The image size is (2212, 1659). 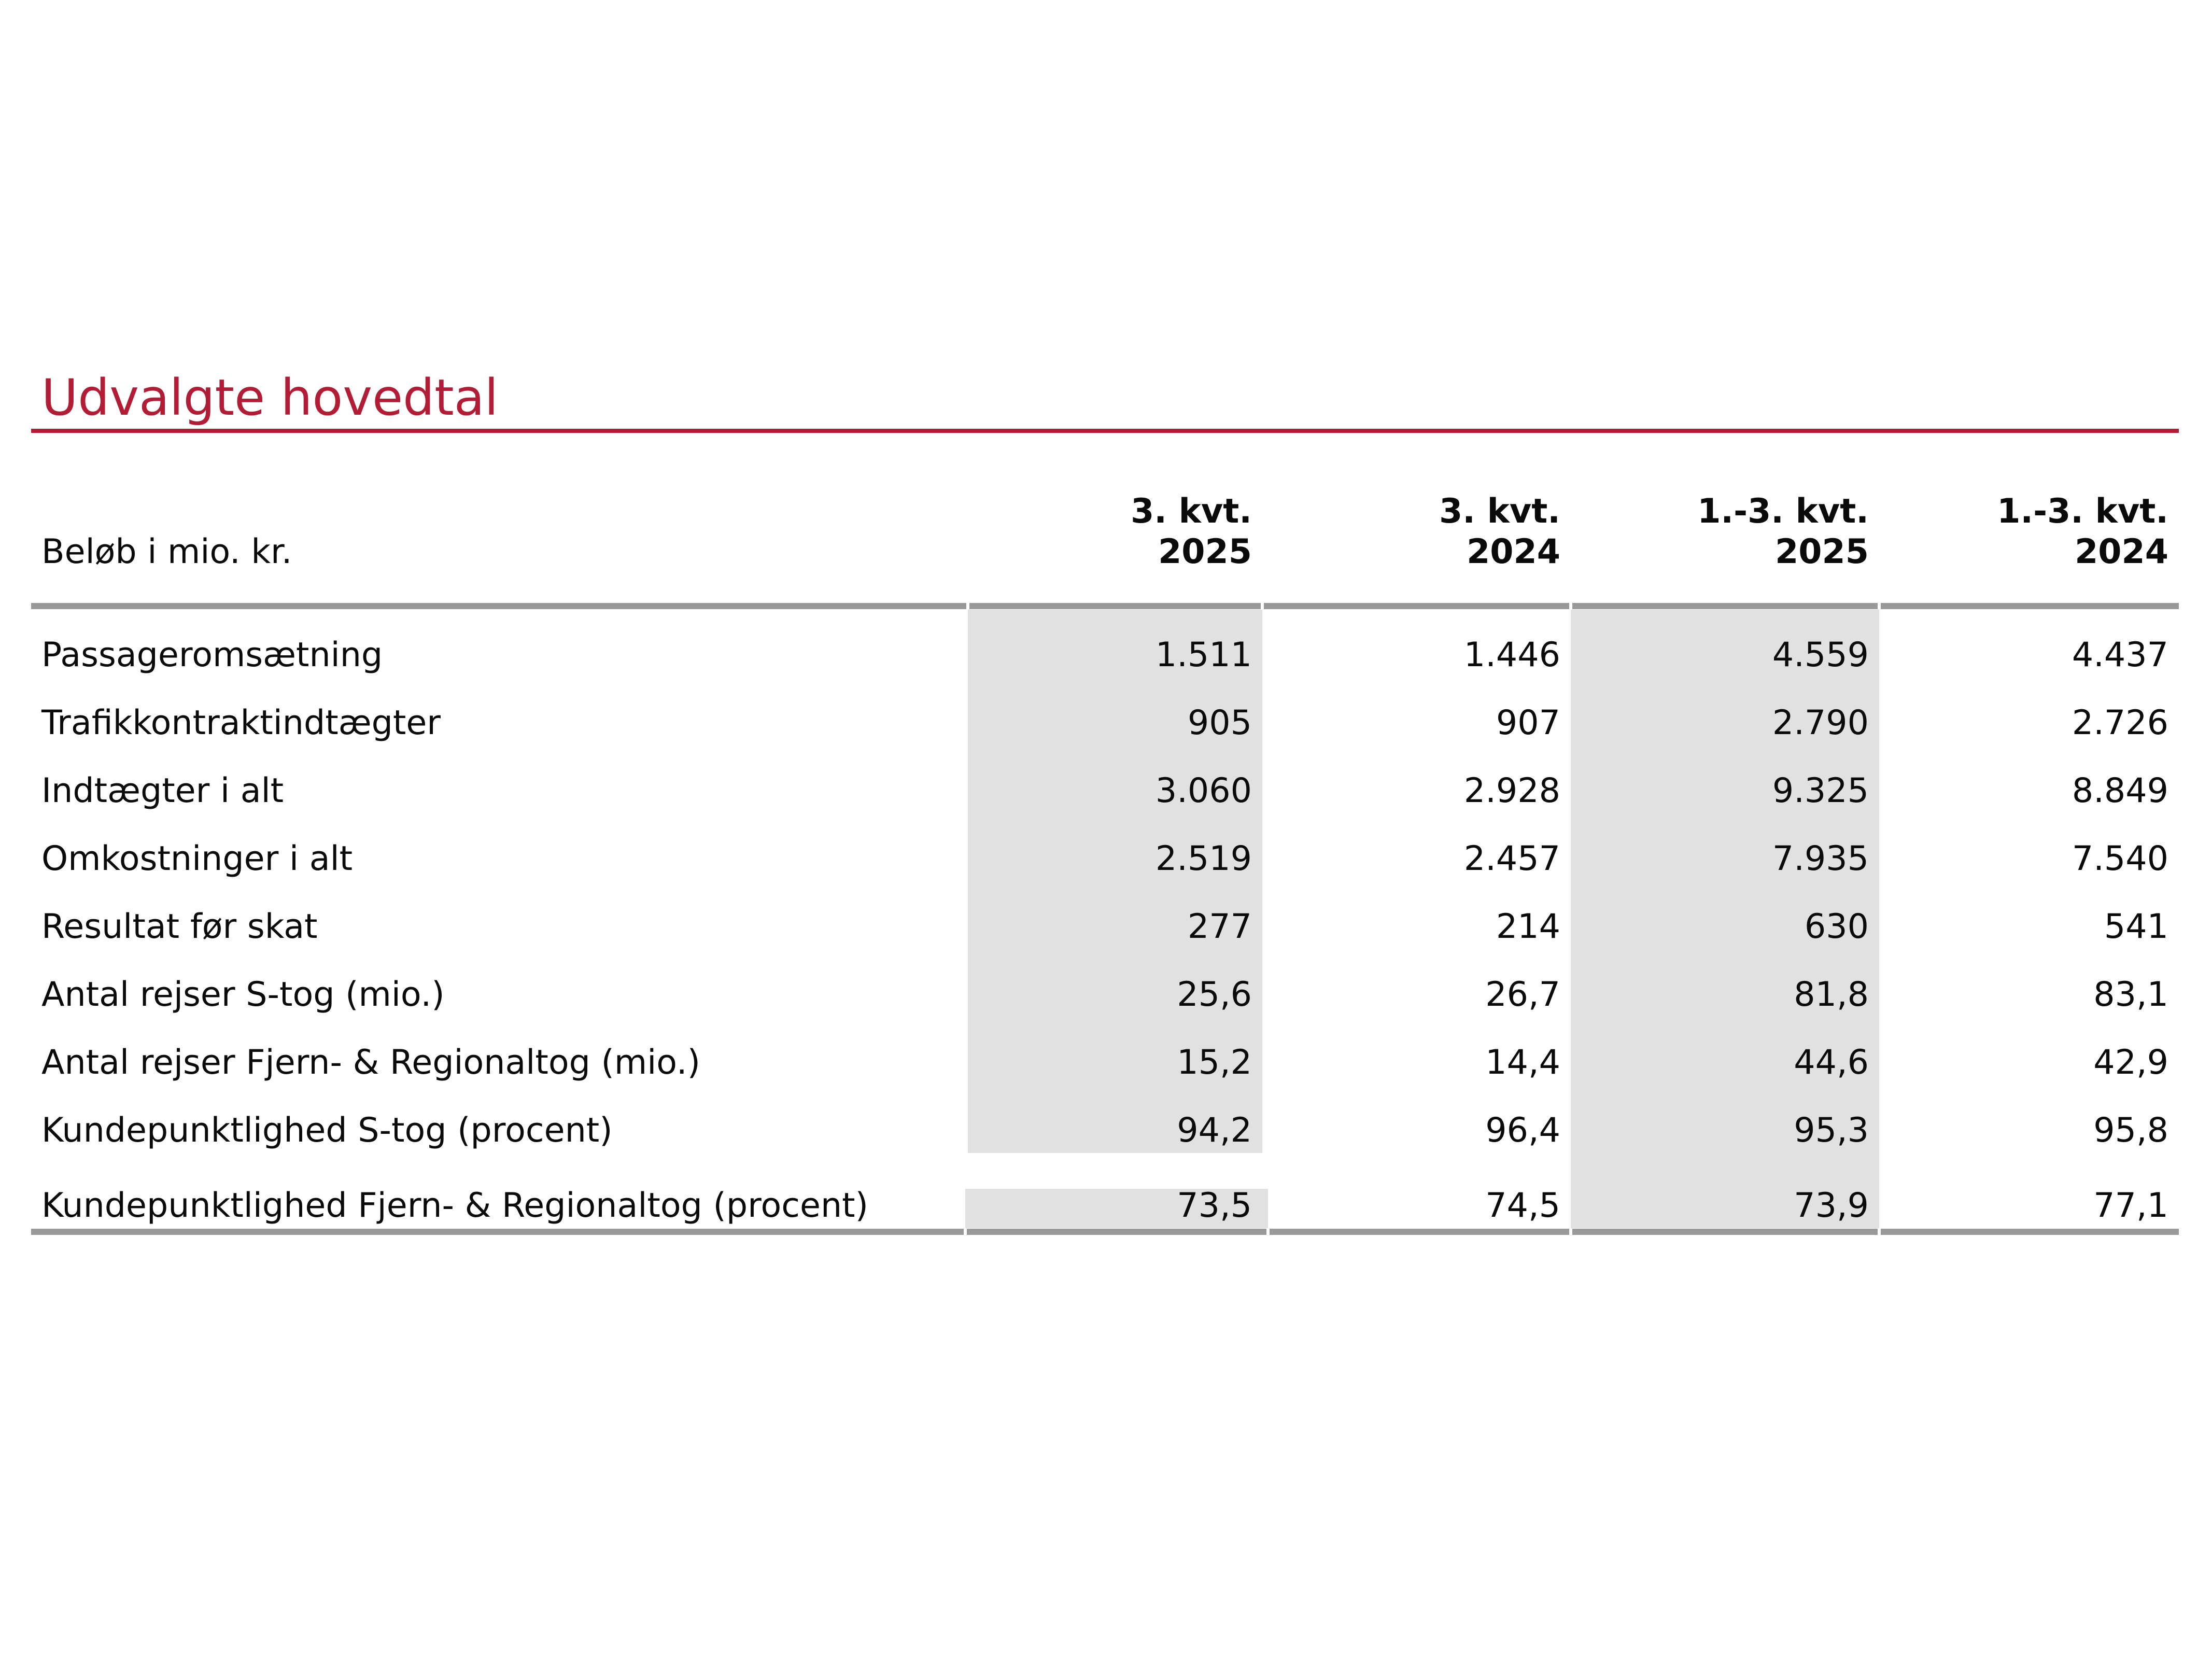 What do you see at coordinates (162, 790) in the screenshot?
I see `row-label: Indtægter i alt` at bounding box center [162, 790].